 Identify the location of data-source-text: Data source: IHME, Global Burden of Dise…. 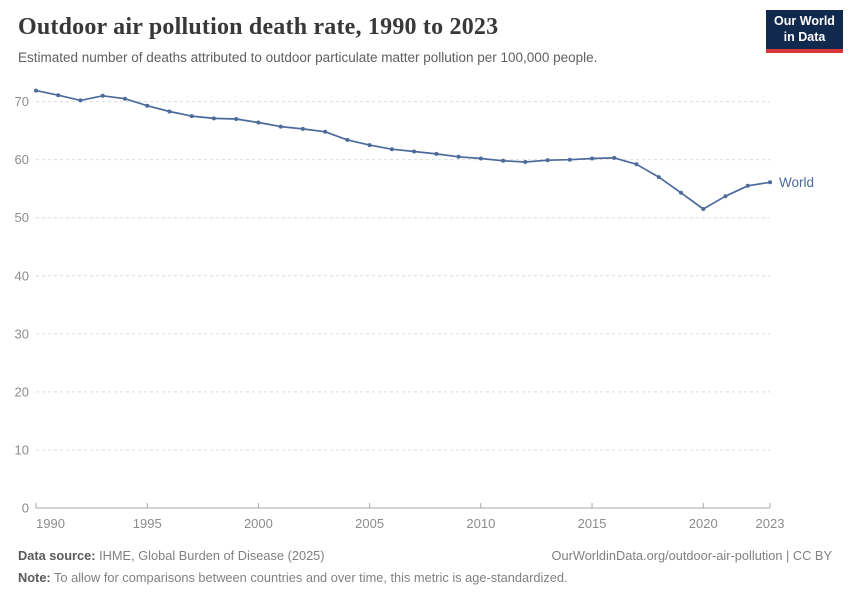
(171, 556).